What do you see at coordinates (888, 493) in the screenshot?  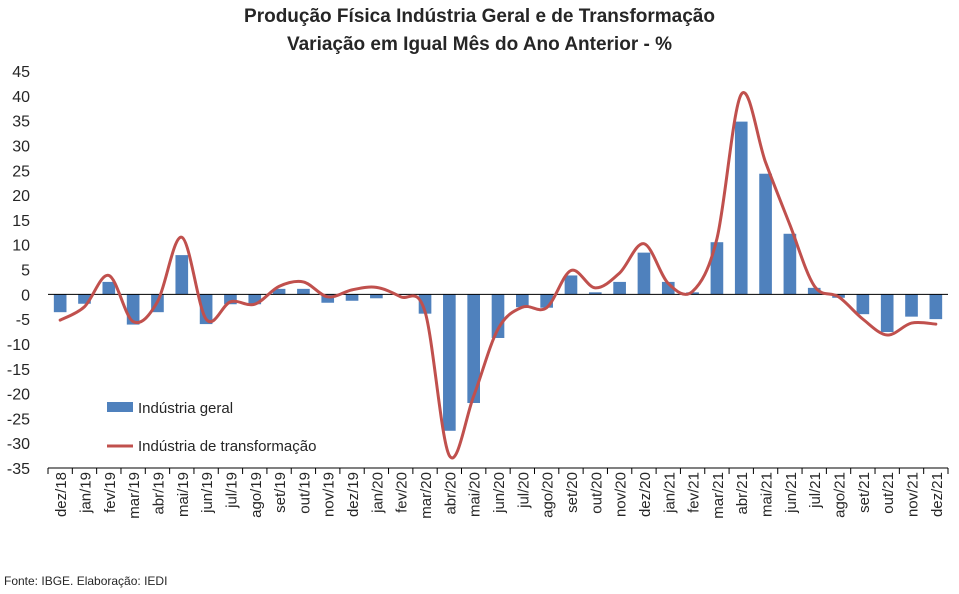 I see `x-tick-label: out/21` at bounding box center [888, 493].